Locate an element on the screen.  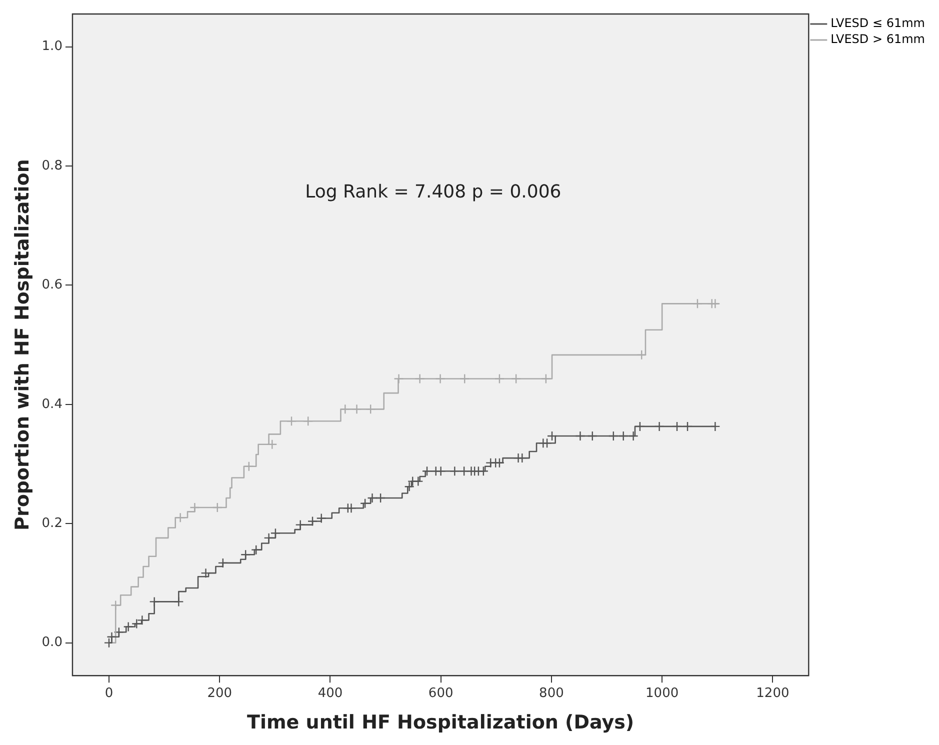
y-tick-label: 0.6 is located at coordinates (52, 285).